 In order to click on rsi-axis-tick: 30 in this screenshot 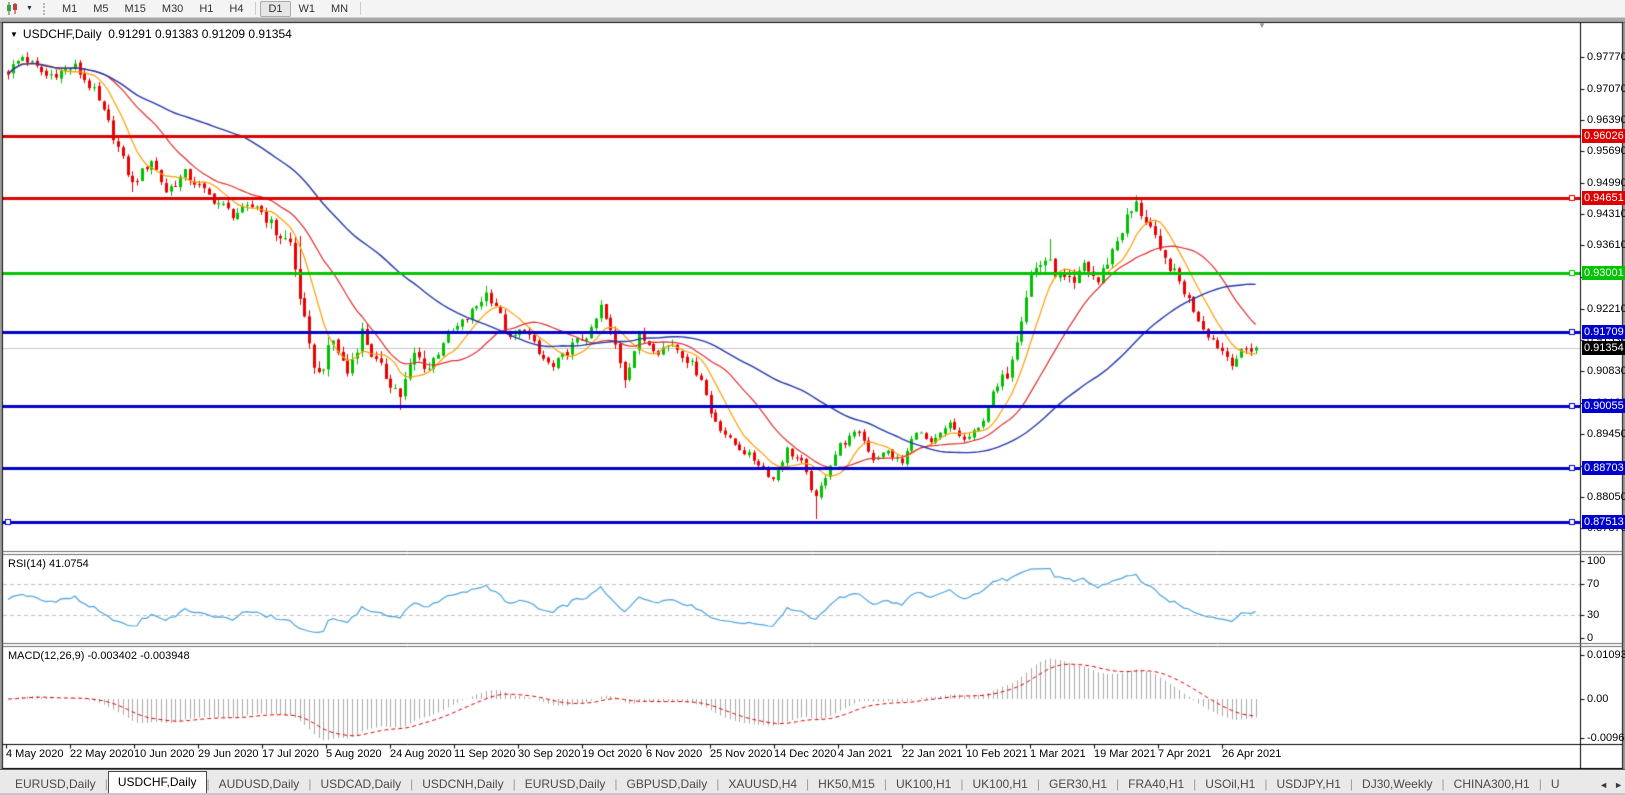, I will do `click(1593, 614)`.